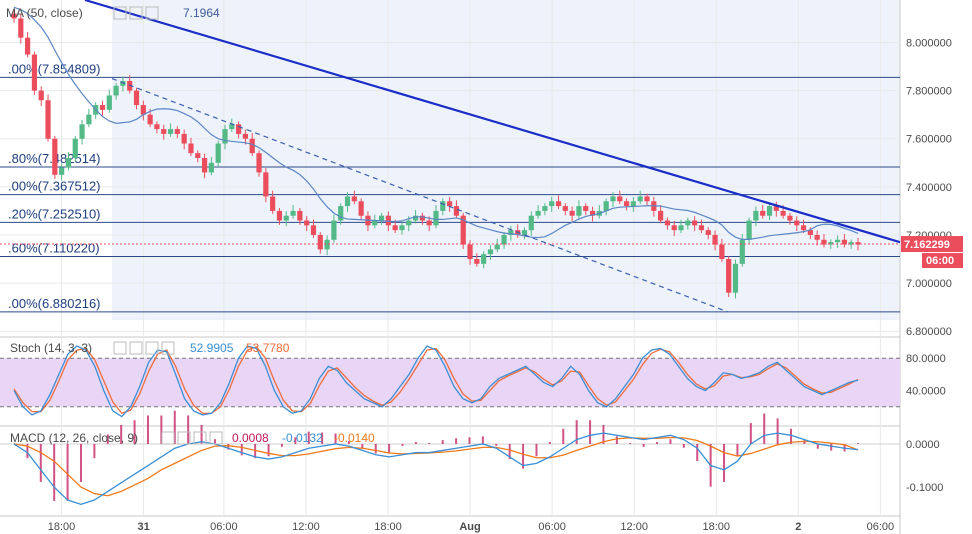 The width and height of the screenshot is (972, 534). Describe the element at coordinates (929, 43) in the screenshot. I see `price-tick-label: 8.000000` at that location.